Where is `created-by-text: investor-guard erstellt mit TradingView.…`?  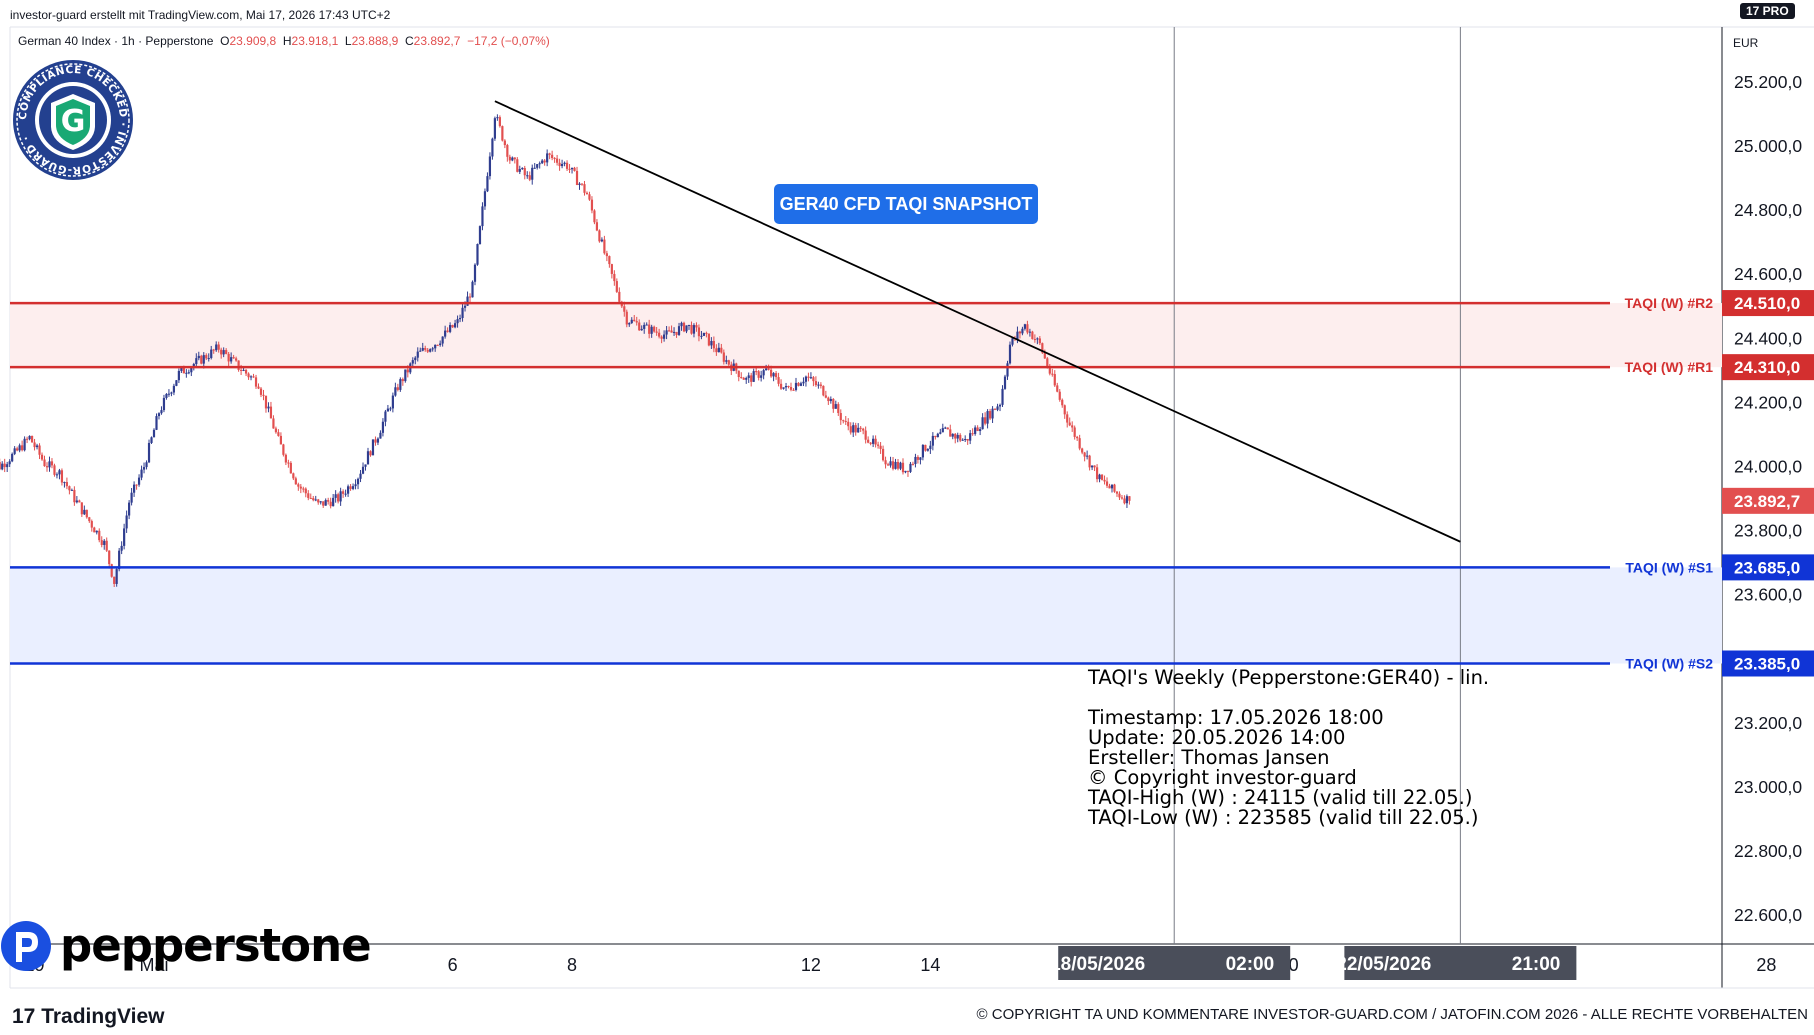
created-by-text: investor-guard erstellt mit TradingView.… is located at coordinates (200, 15).